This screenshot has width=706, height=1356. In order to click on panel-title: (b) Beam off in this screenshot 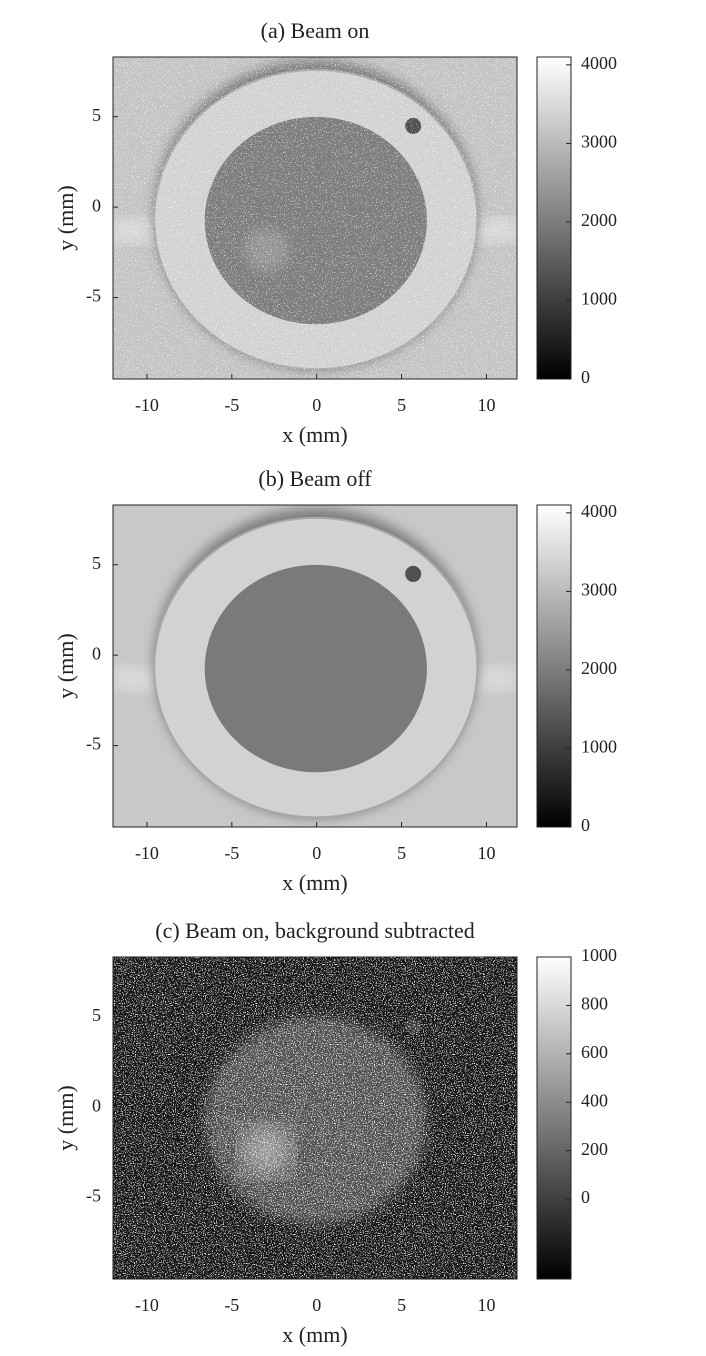, I will do `click(315, 478)`.